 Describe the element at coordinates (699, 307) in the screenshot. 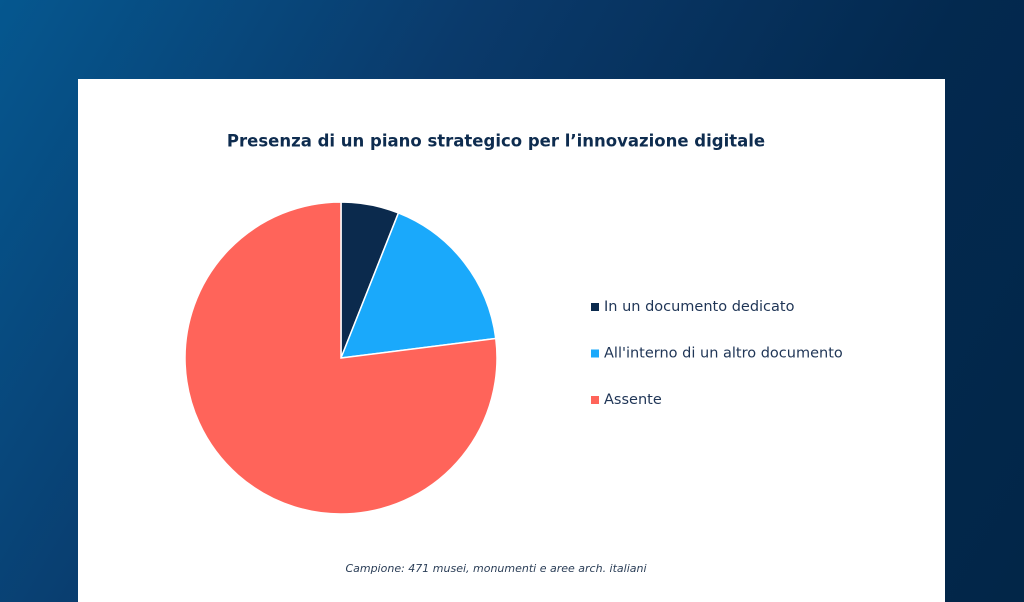

I see `legend-label: In un documento dedicato` at that location.